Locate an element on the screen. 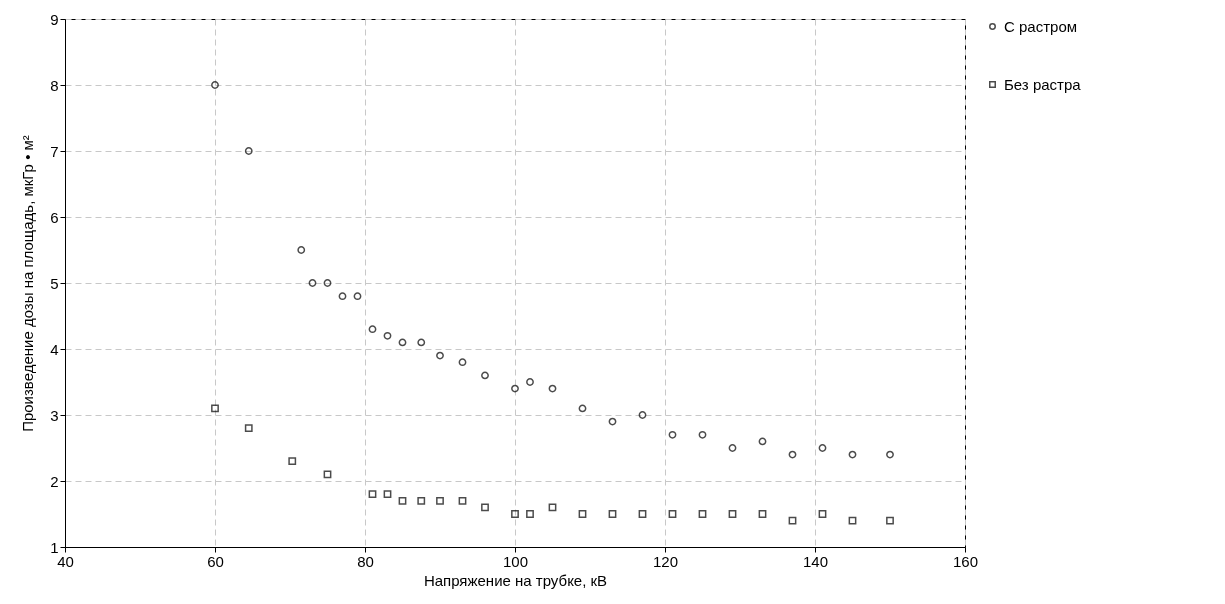 The height and width of the screenshot is (604, 1225). y-tick-label: 8 is located at coordinates (54, 85).